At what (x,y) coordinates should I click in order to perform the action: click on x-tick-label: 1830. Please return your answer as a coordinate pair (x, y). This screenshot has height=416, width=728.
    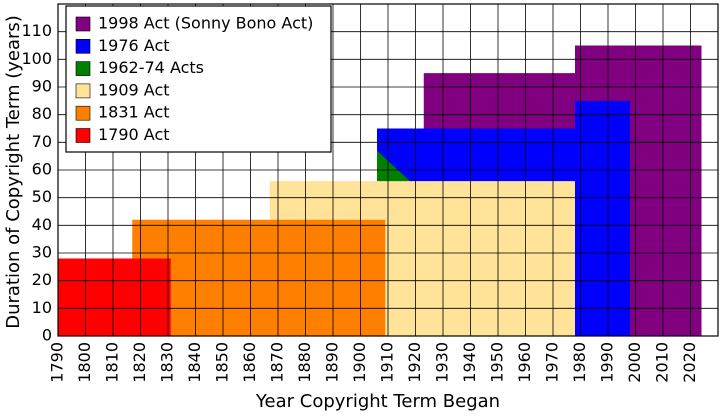
    Looking at the image, I should click on (167, 362).